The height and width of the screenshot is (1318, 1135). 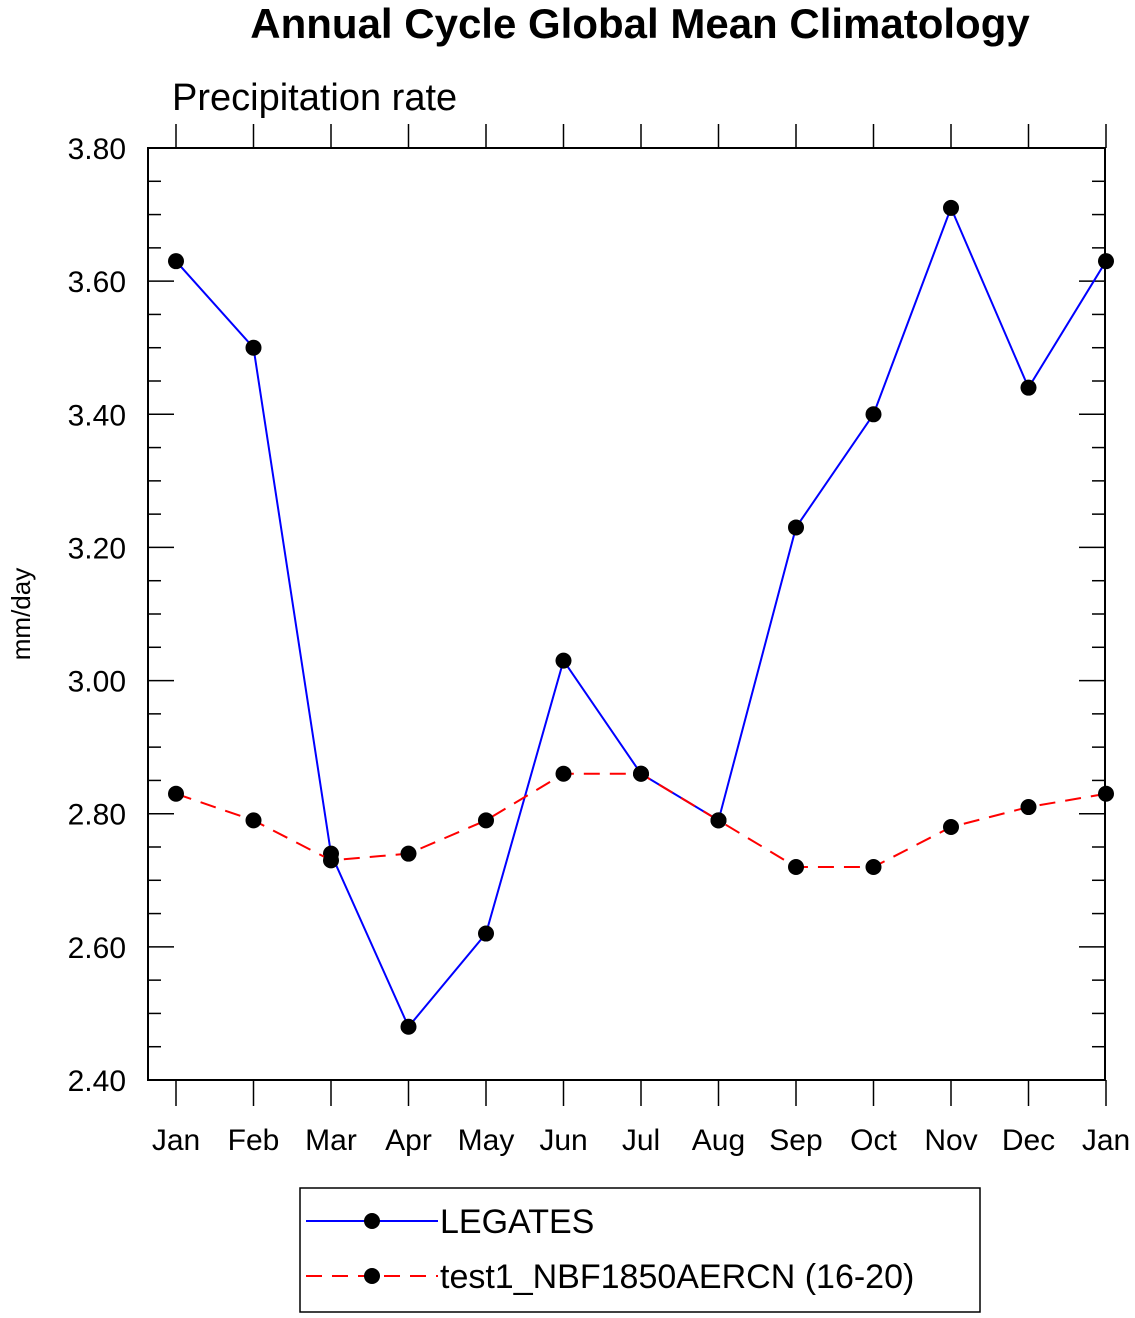 What do you see at coordinates (254, 1140) in the screenshot?
I see `x-tick-label: Feb` at bounding box center [254, 1140].